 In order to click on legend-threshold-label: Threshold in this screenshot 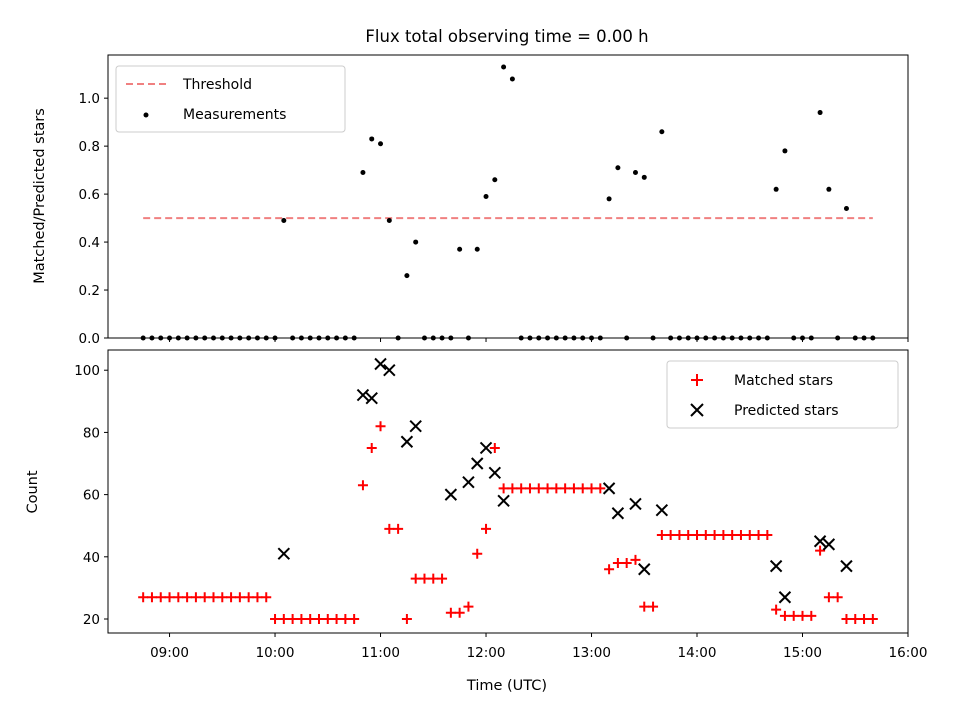, I will do `click(217, 85)`.